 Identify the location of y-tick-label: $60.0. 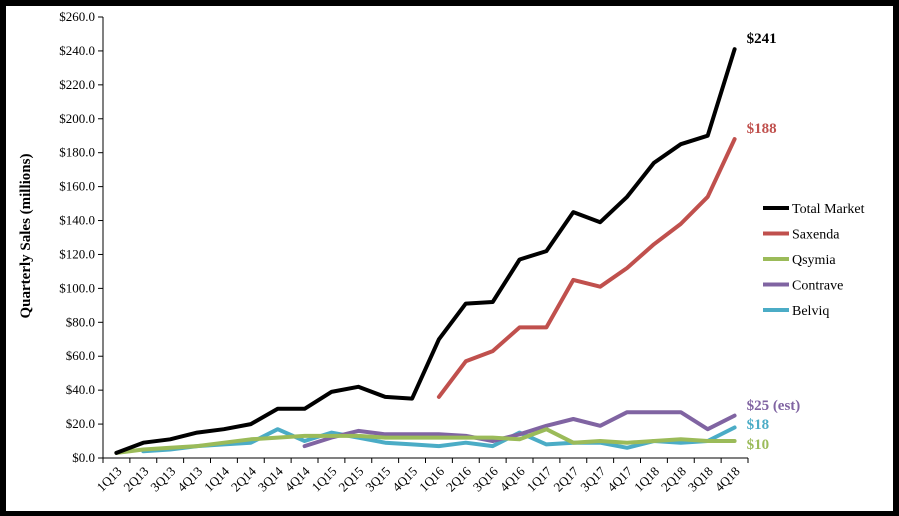
(80, 355).